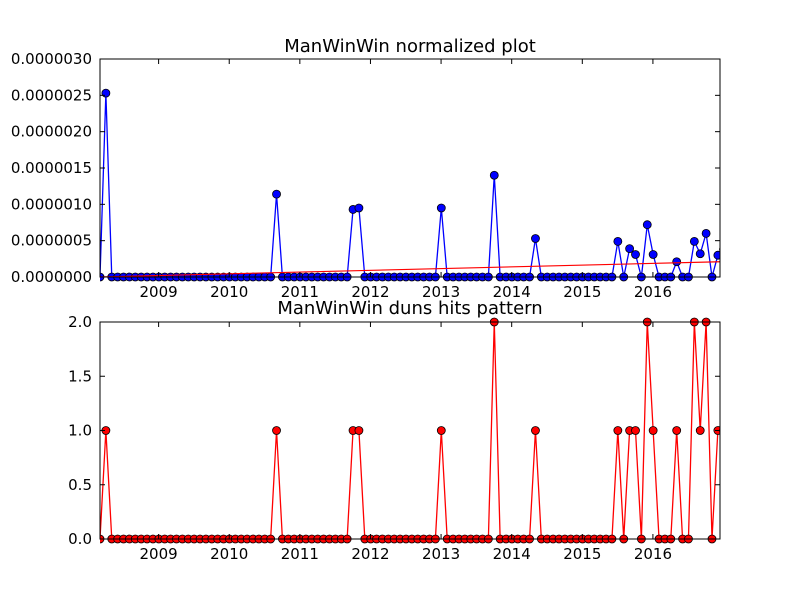 This screenshot has height=600, width=800. I want to click on y-tick-label: 0.5, so click(80, 485).